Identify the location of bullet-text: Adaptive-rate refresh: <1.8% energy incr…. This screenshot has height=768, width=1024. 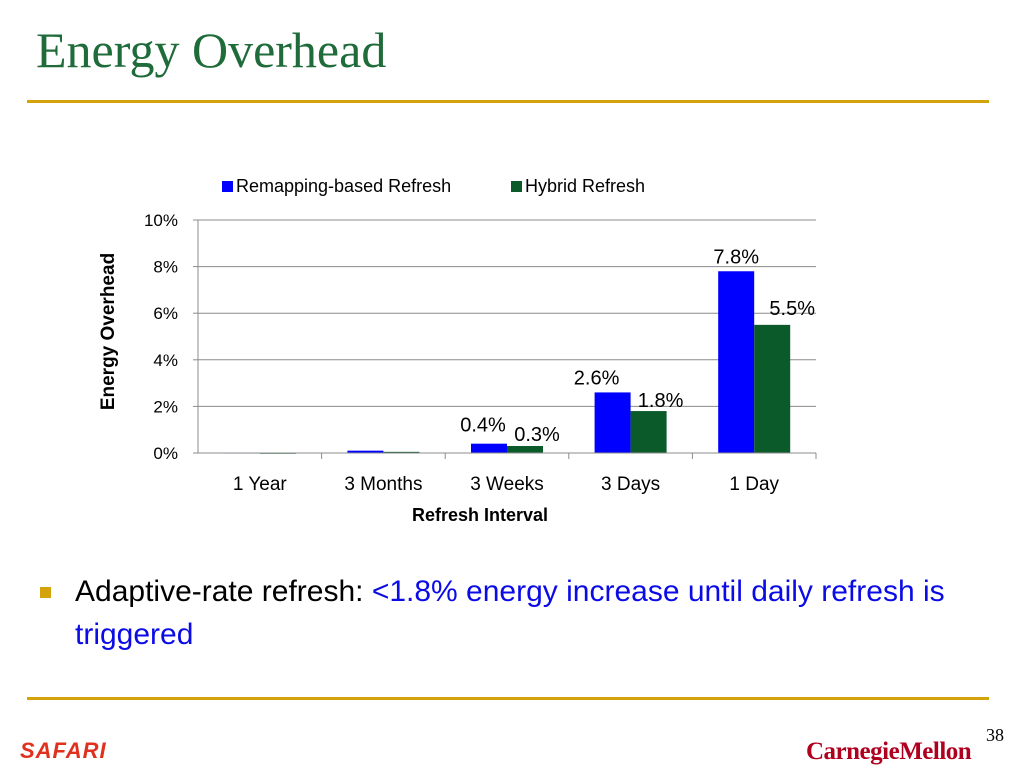
(515, 613).